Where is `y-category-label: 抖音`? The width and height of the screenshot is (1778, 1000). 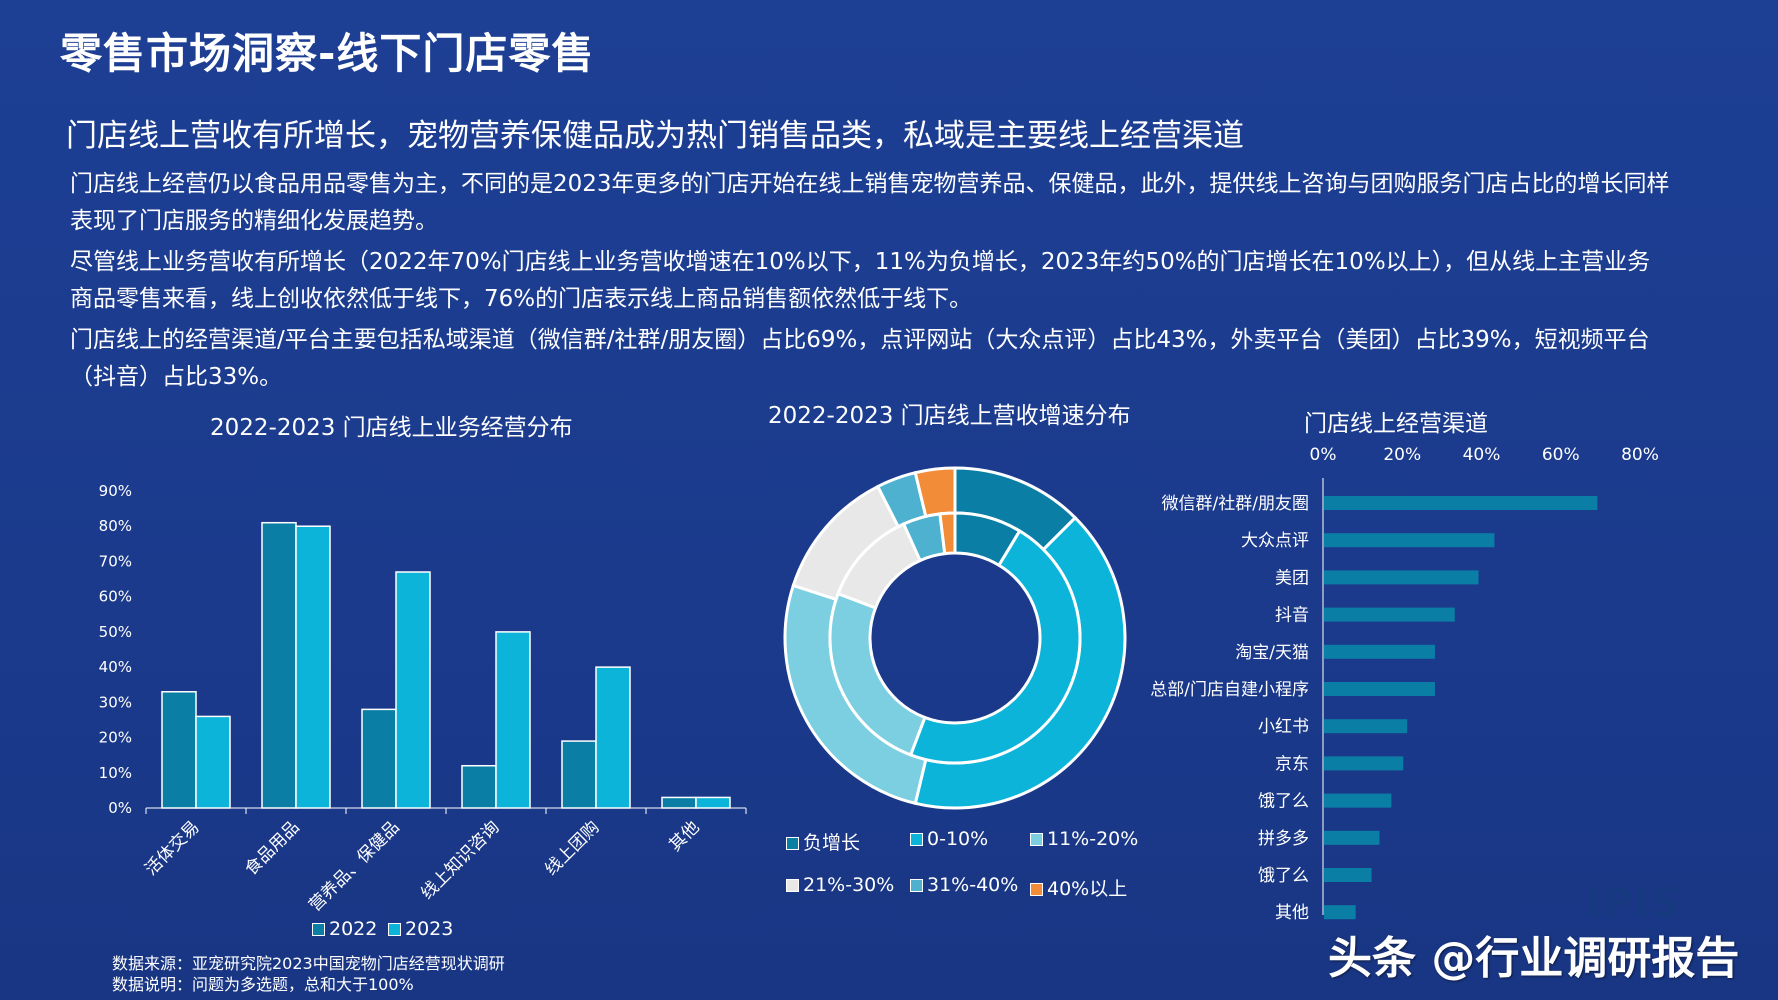 y-category-label: 抖音 is located at coordinates (1292, 616).